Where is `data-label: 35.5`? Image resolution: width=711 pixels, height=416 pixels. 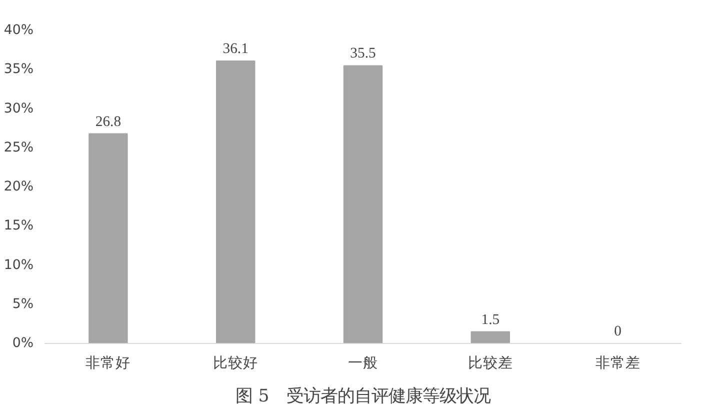 data-label: 35.5 is located at coordinates (363, 54).